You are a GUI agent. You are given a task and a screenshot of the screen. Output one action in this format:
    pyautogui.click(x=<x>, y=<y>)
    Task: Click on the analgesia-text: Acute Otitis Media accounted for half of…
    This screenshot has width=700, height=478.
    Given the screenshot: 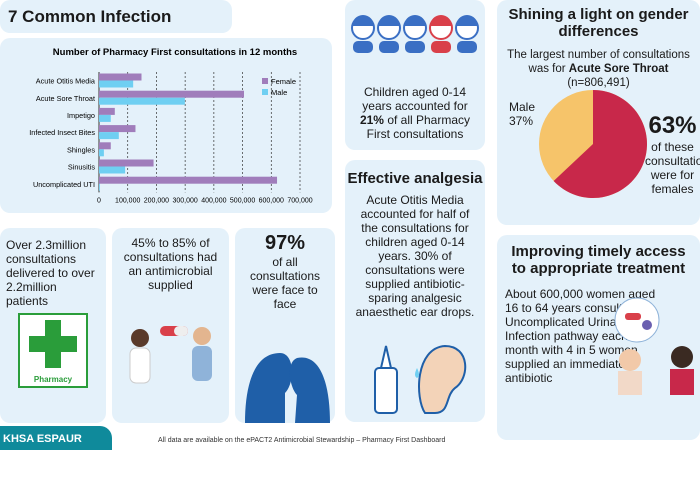 What is the action you would take?
    pyautogui.click(x=415, y=256)
    